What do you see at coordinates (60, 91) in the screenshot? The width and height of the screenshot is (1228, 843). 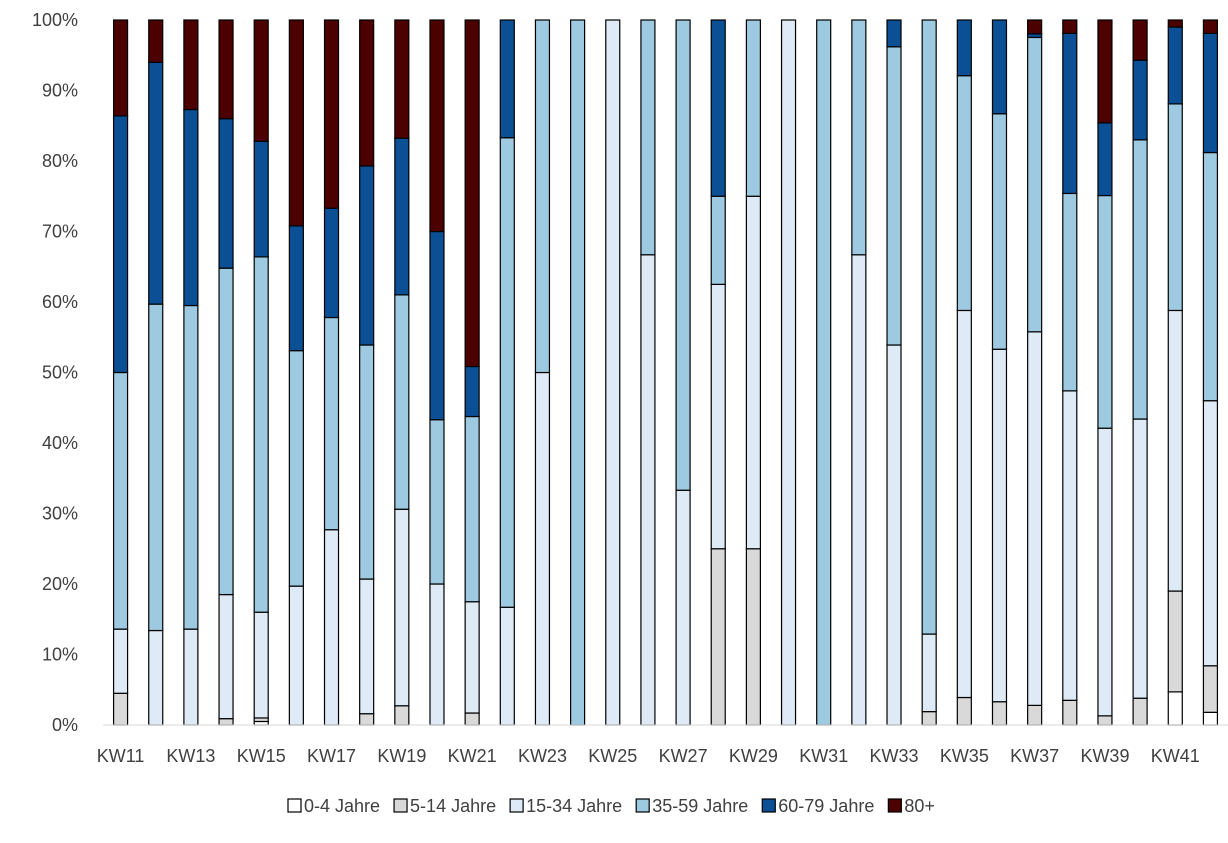 I see `y-tick-label: 90%` at bounding box center [60, 91].